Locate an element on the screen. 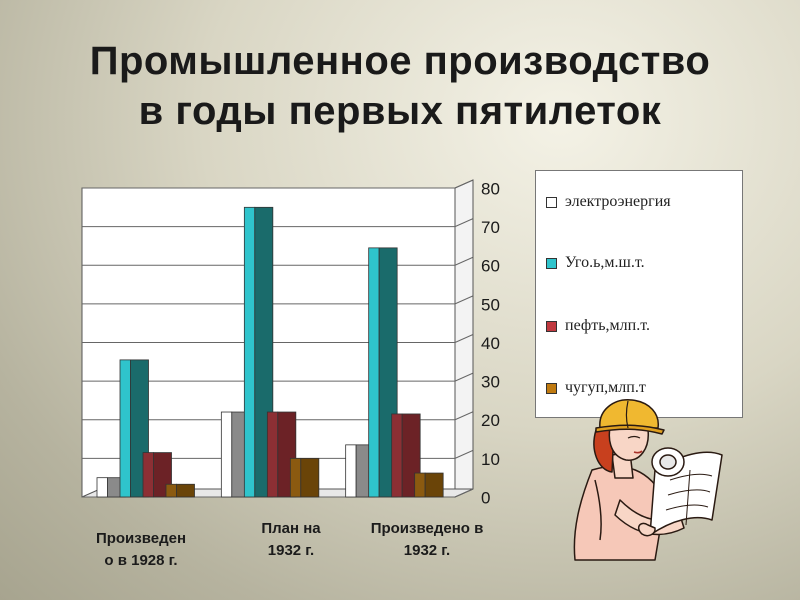 This screenshot has width=800, height=600. legend-swatch-iron is located at coordinates (551, 388).